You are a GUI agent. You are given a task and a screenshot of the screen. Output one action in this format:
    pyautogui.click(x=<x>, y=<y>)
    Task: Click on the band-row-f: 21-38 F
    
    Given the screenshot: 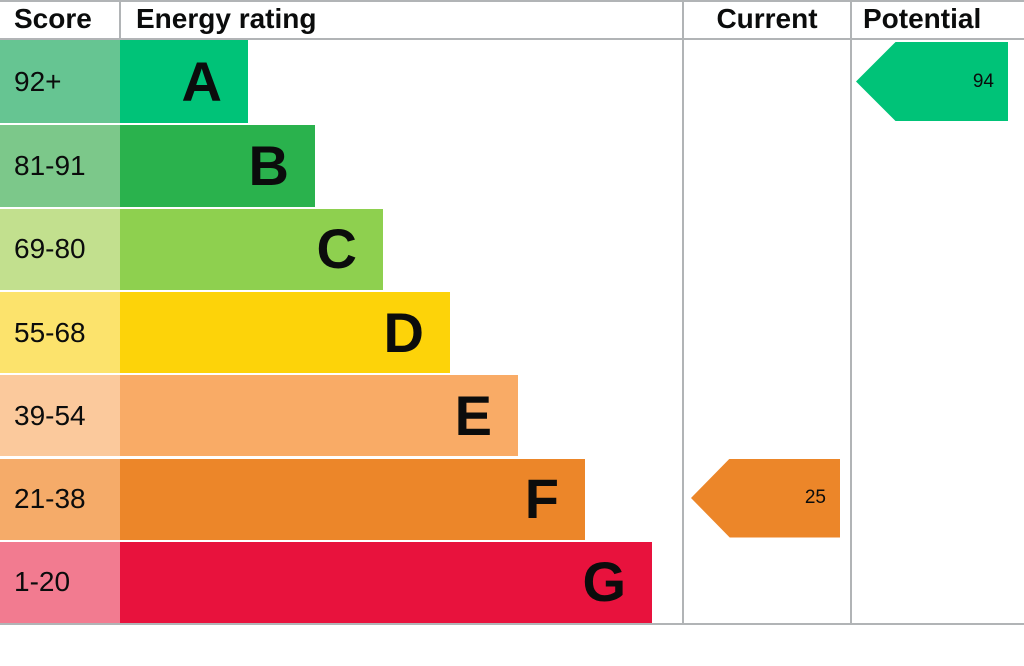 What is the action you would take?
    pyautogui.click(x=341, y=498)
    